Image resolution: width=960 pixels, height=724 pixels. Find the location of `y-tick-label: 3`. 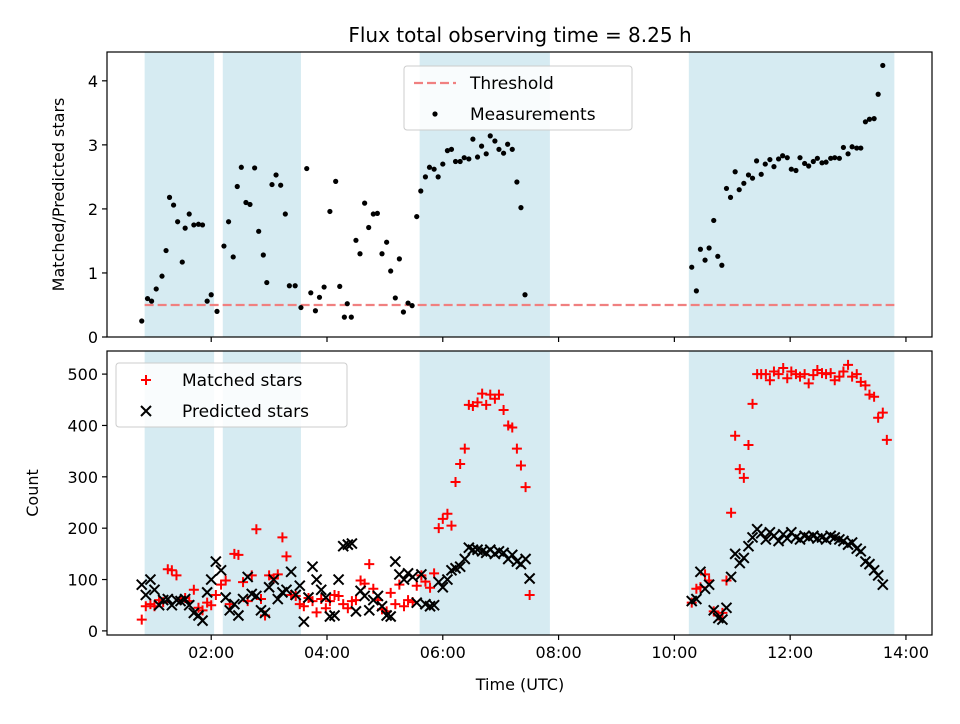

y-tick-label: 3 is located at coordinates (93, 145).